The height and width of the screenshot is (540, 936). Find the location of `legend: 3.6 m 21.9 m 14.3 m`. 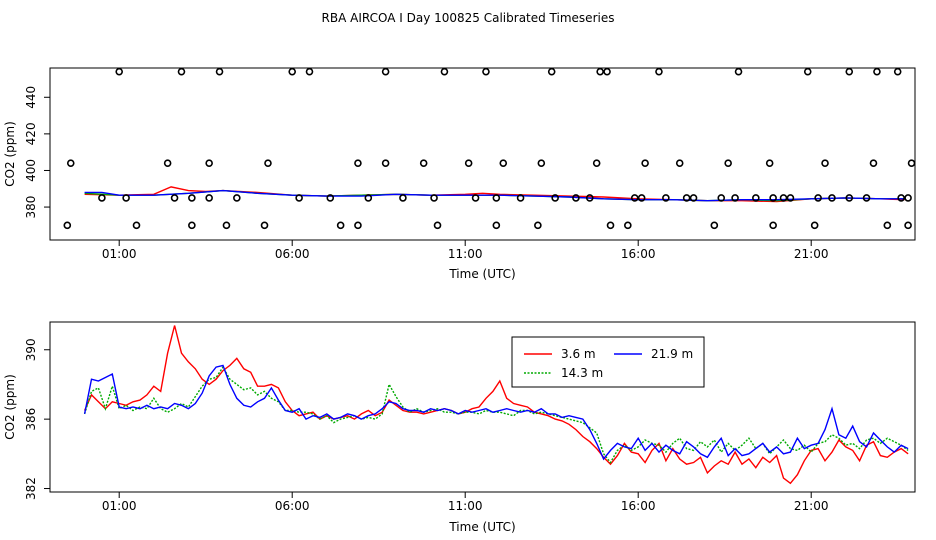

legend: 3.6 m 21.9 m 14.3 m is located at coordinates (608, 362).